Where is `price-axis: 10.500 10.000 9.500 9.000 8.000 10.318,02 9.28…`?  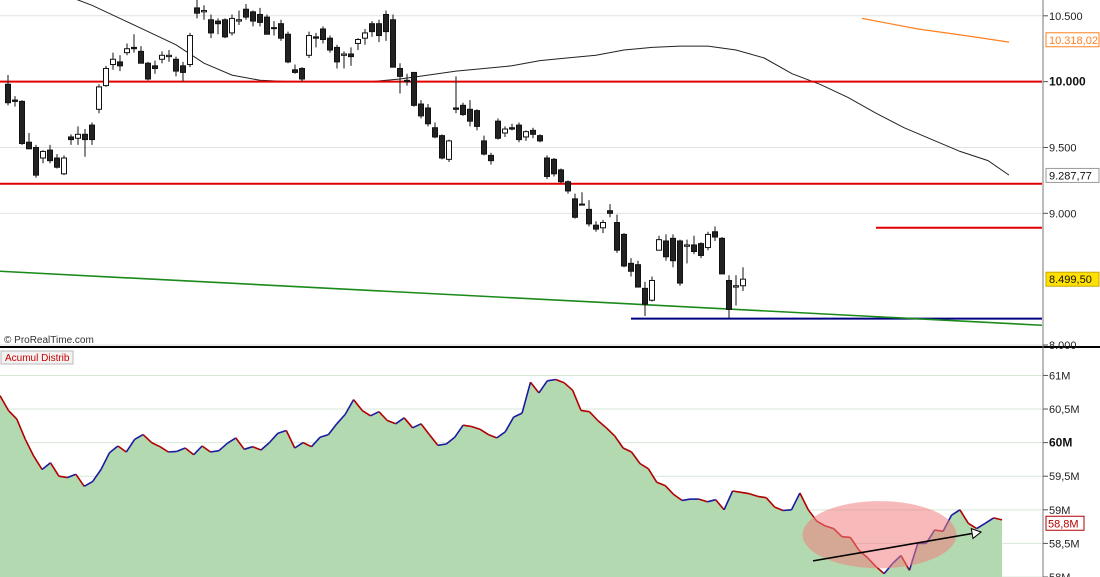 price-axis: 10.500 10.000 9.500 9.000 8.000 10.318,02 9.28… is located at coordinates (1071, 288).